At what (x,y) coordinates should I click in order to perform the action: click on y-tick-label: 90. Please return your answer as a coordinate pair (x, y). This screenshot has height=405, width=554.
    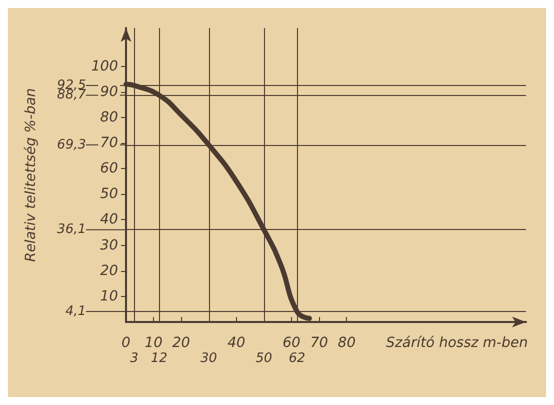
    Looking at the image, I should click on (109, 92).